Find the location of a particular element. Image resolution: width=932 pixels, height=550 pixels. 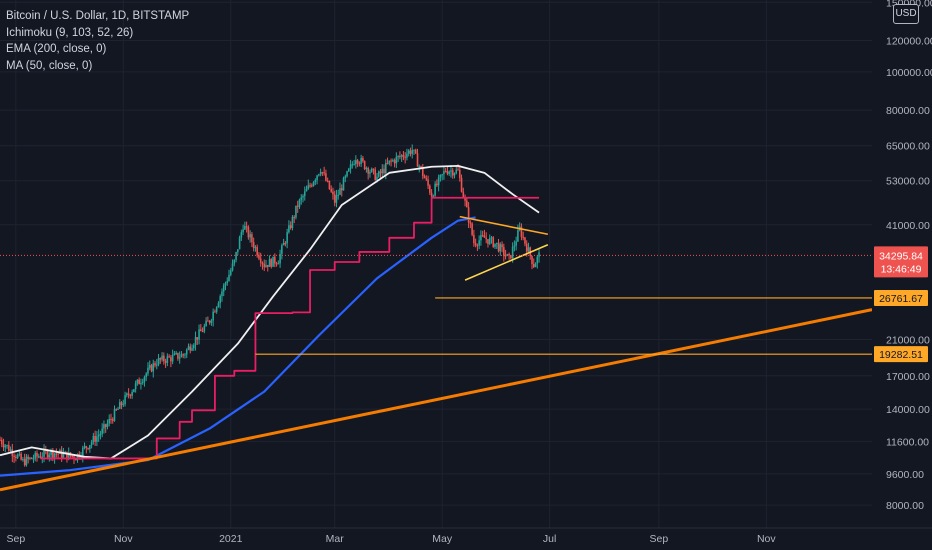

x-tick-label-4: May is located at coordinates (442, 539).